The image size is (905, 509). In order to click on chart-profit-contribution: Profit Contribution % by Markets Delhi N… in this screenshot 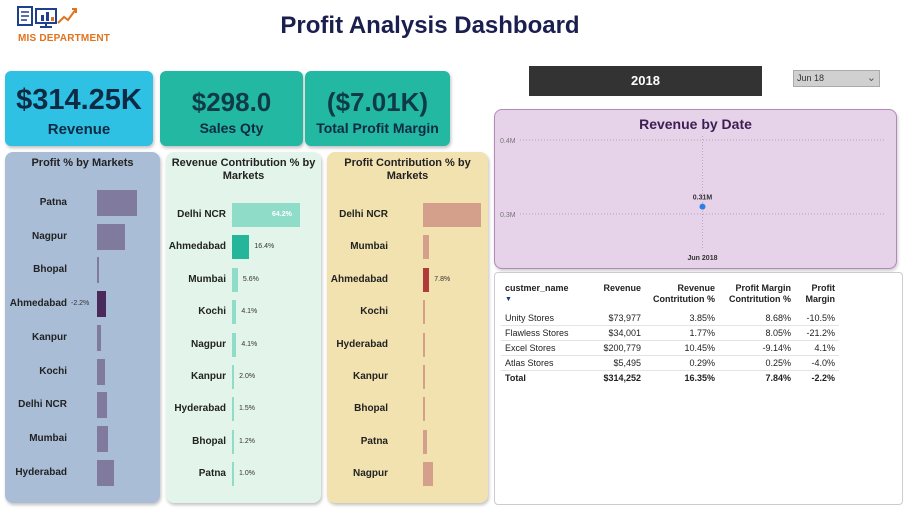, I will do `click(407, 327)`.